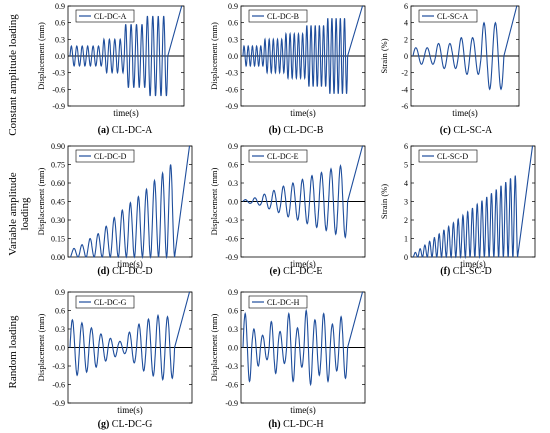  I want to click on chart-c: -6 -4 -2 0 2 4 6 CL-SC-A time(s) Strain (%), so click(449, 60).